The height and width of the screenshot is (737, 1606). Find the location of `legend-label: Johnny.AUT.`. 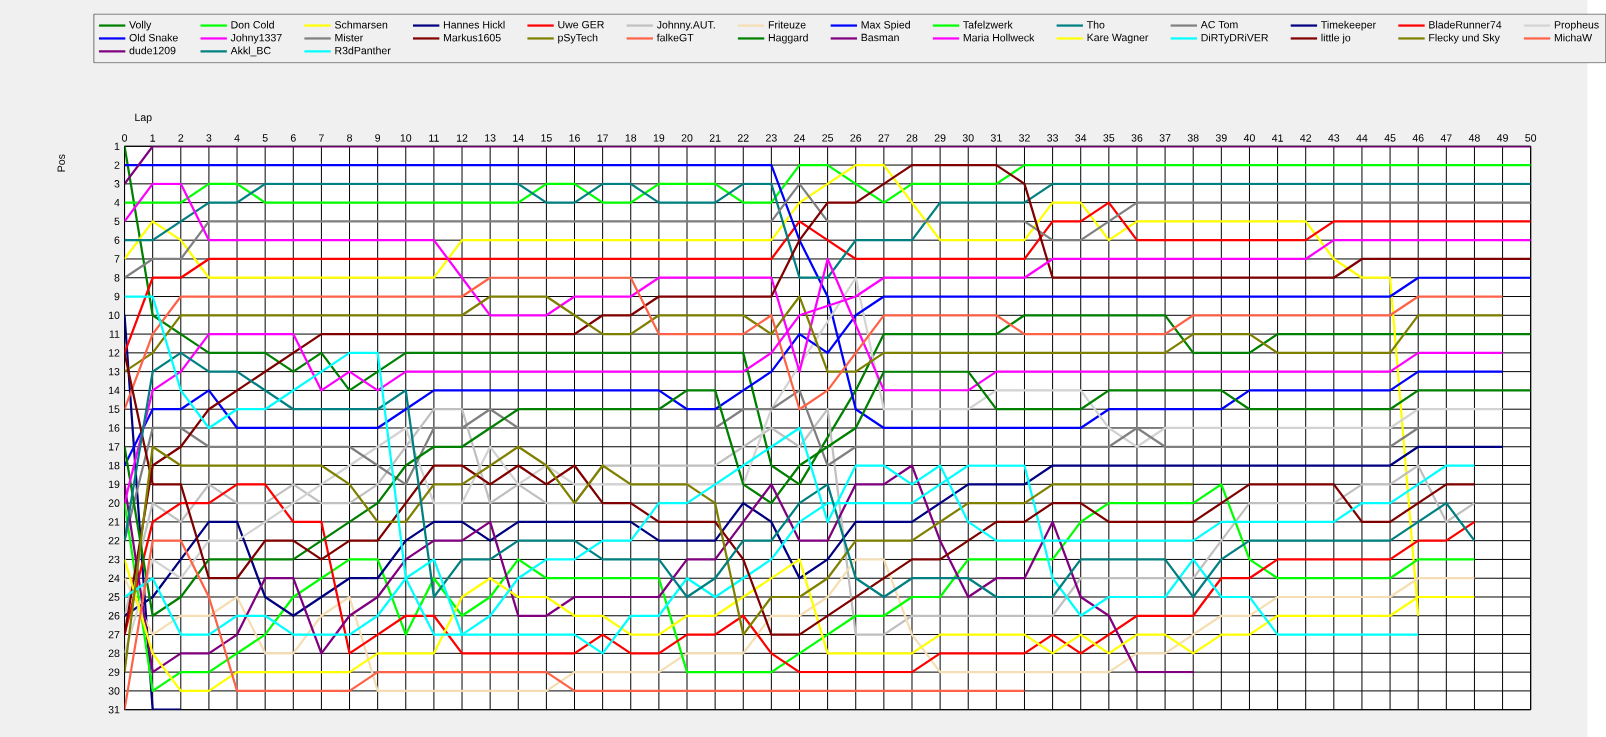

legend-label: Johnny.AUT. is located at coordinates (685, 25).